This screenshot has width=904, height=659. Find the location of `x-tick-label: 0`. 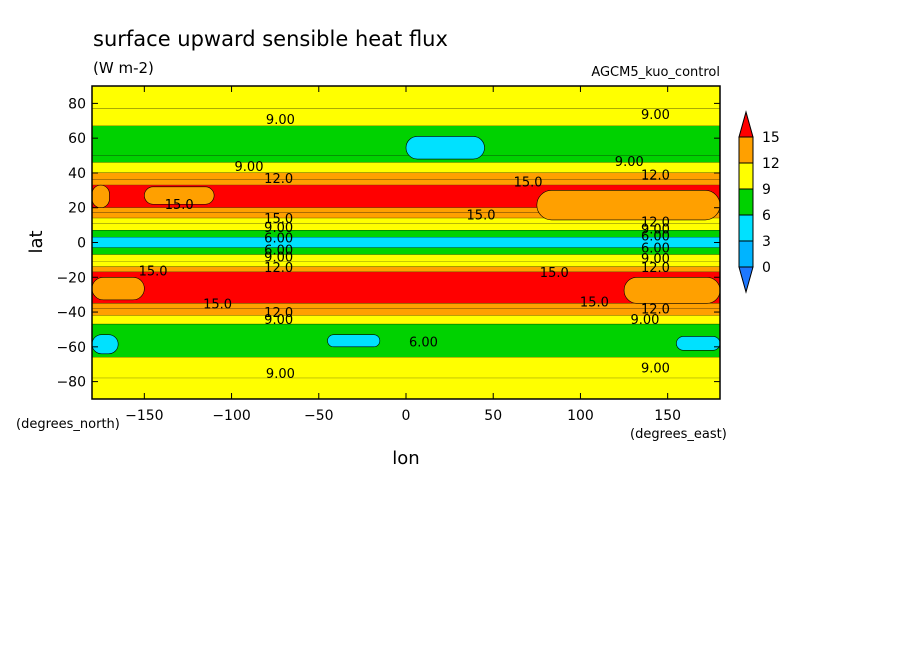

x-tick-label: 0 is located at coordinates (406, 416).